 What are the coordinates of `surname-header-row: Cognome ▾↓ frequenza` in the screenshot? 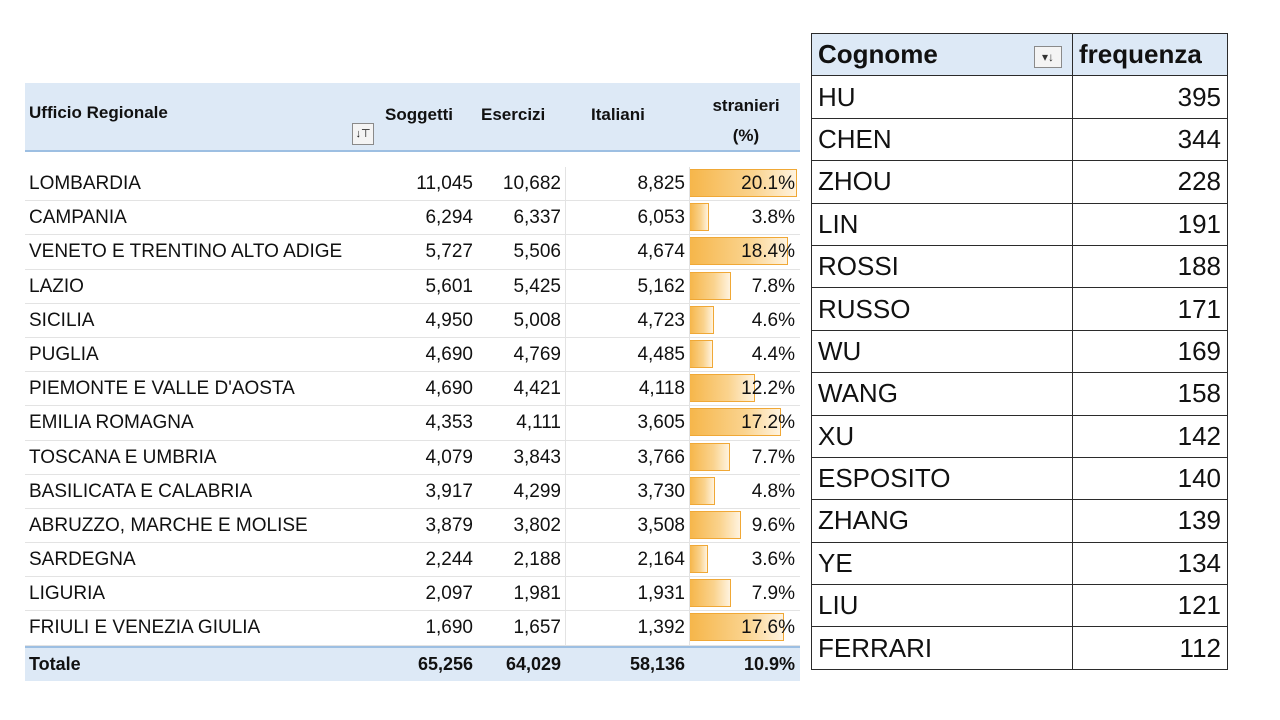 It's located at (1019, 54).